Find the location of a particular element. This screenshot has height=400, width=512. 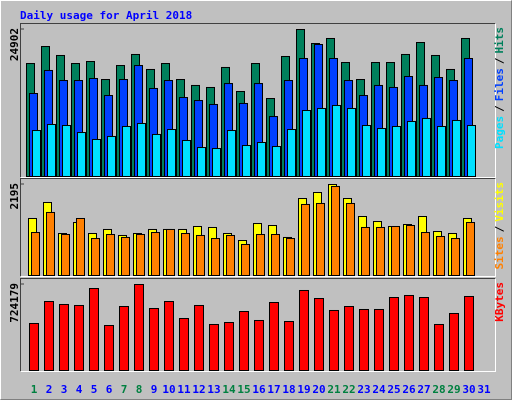

x-tick-label: 26 is located at coordinates (409, 389).